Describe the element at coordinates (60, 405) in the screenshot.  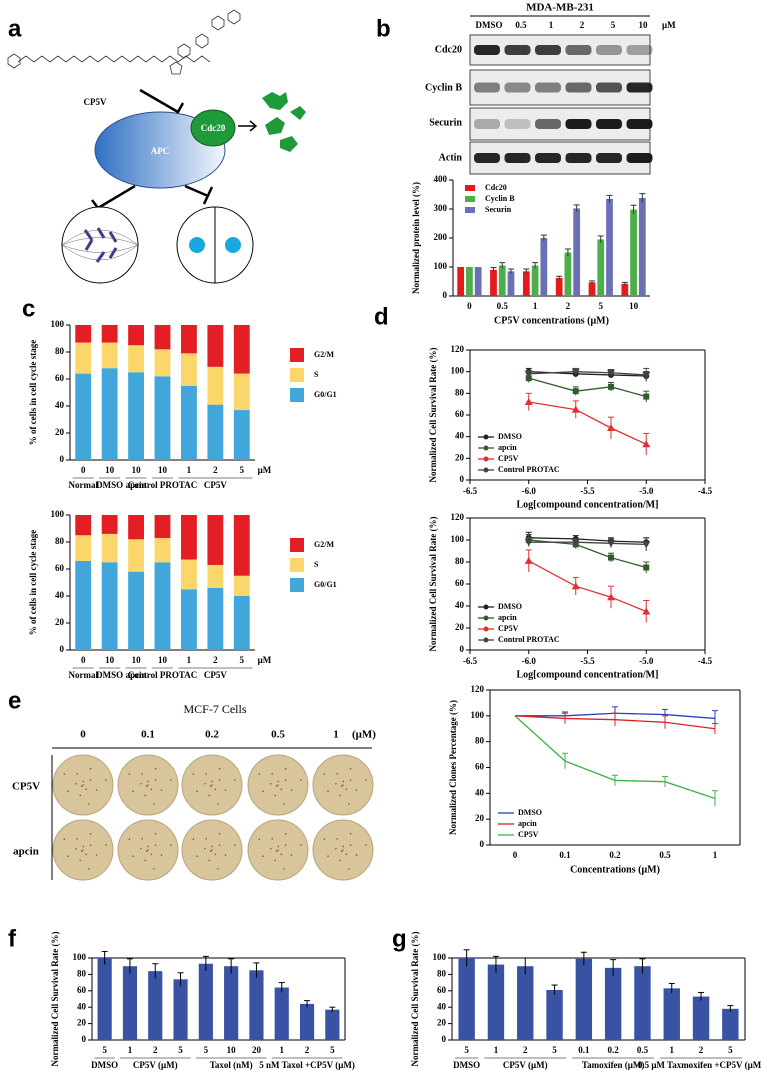
I see `y-tick-label: 40` at that location.